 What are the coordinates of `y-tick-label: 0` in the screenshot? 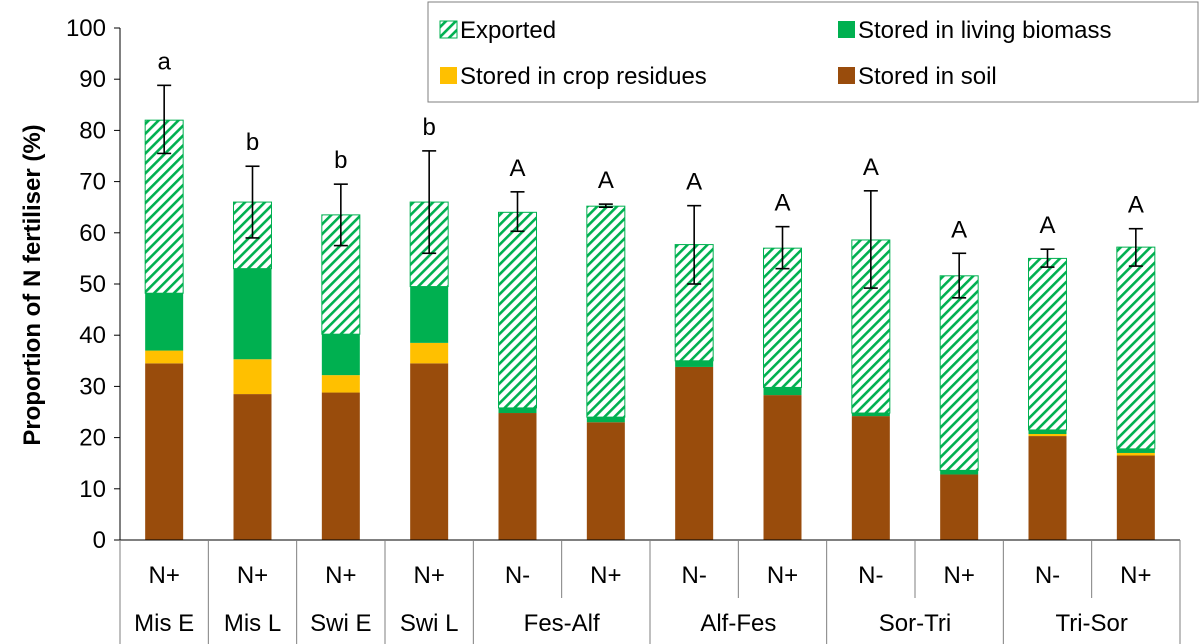 It's located at (99, 540).